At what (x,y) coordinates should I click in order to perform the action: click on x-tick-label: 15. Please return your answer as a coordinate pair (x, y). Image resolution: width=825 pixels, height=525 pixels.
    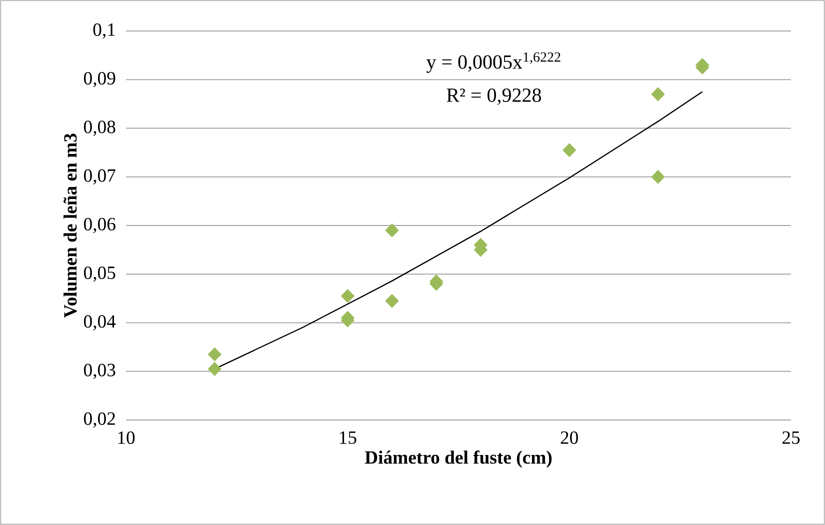
    Looking at the image, I should click on (348, 437).